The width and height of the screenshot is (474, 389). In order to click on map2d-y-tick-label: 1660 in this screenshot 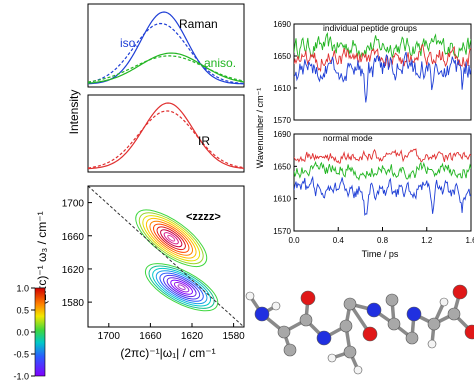, I will do `click(73, 237)`.